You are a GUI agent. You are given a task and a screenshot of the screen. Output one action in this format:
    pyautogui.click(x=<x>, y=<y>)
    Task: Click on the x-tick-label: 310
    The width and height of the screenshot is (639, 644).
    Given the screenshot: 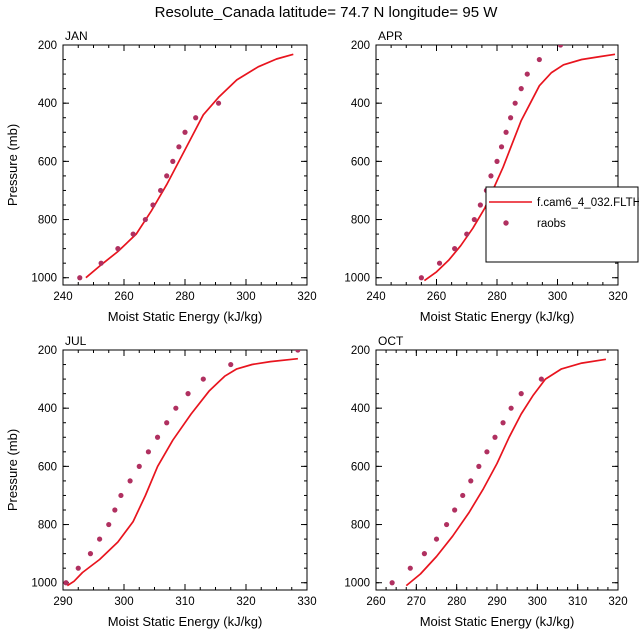 What is the action you would take?
    pyautogui.click(x=577, y=602)
    